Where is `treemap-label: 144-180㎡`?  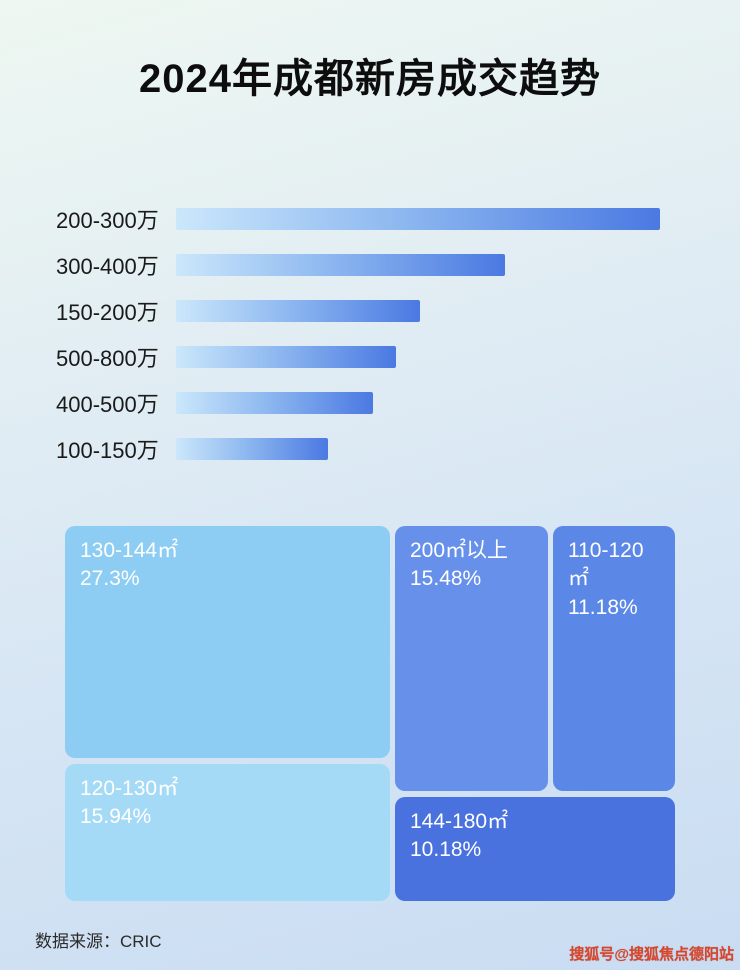
treemap-label: 144-180㎡ is located at coordinates (459, 821).